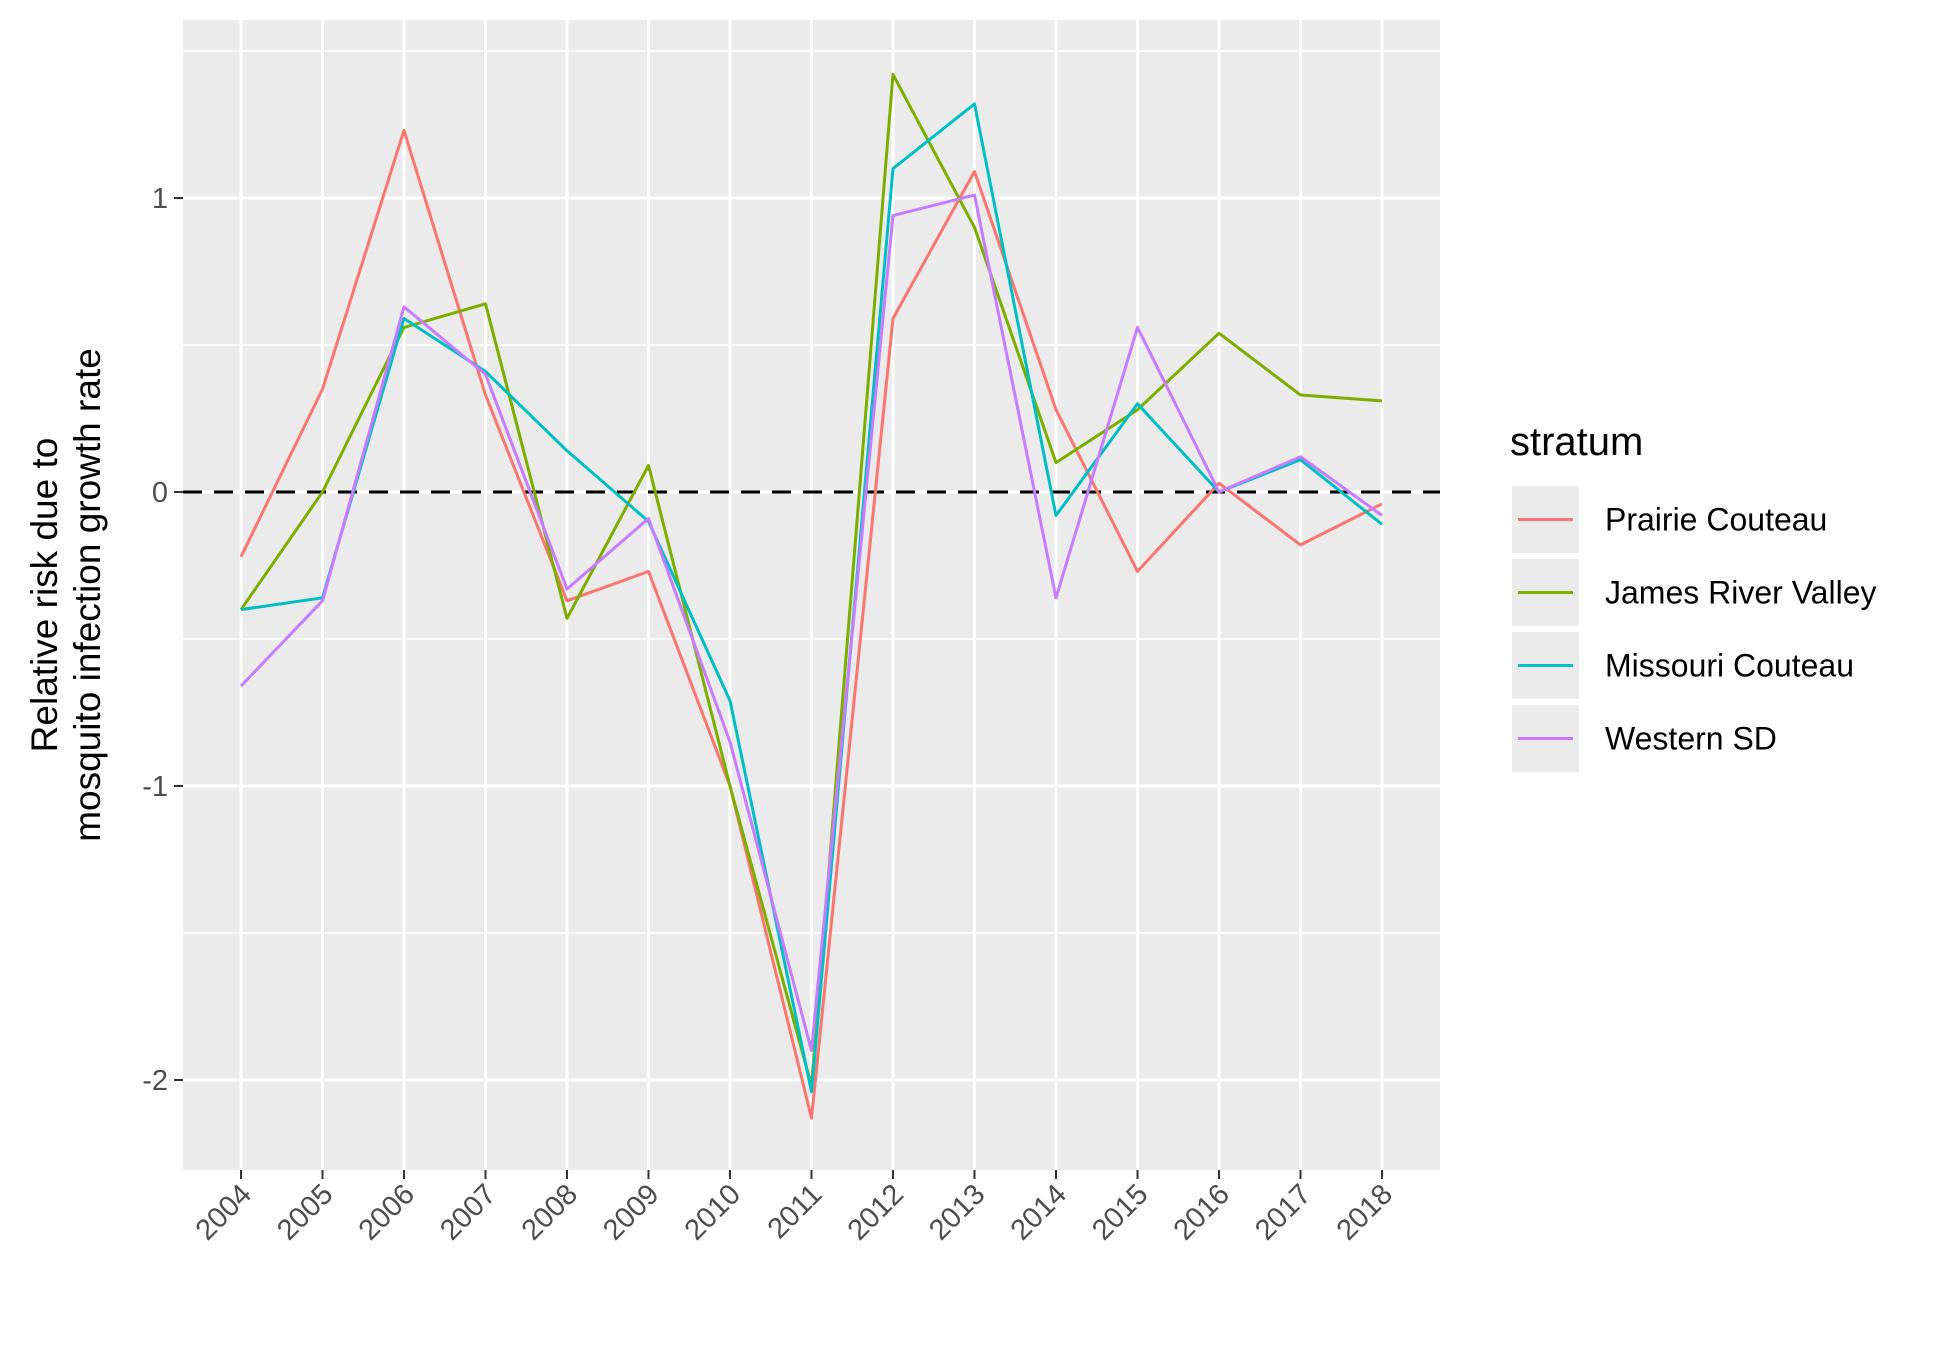 The height and width of the screenshot is (1349, 1950). I want to click on x-tick-label: 2012, so click(876, 1212).